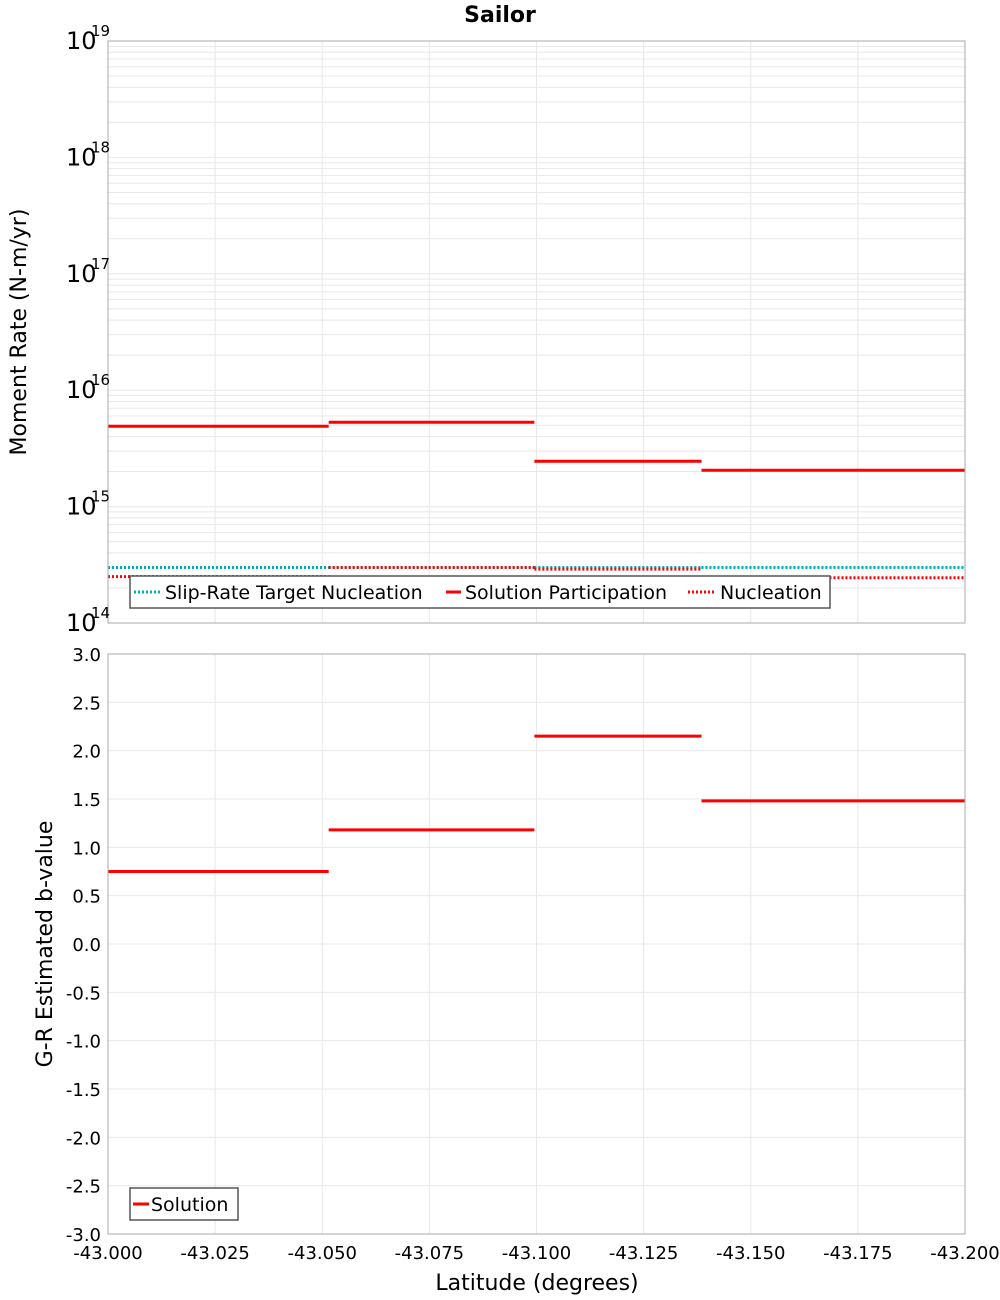 The width and height of the screenshot is (1000, 1300). What do you see at coordinates (536, 803) in the screenshot?
I see `bottom-series` at bounding box center [536, 803].